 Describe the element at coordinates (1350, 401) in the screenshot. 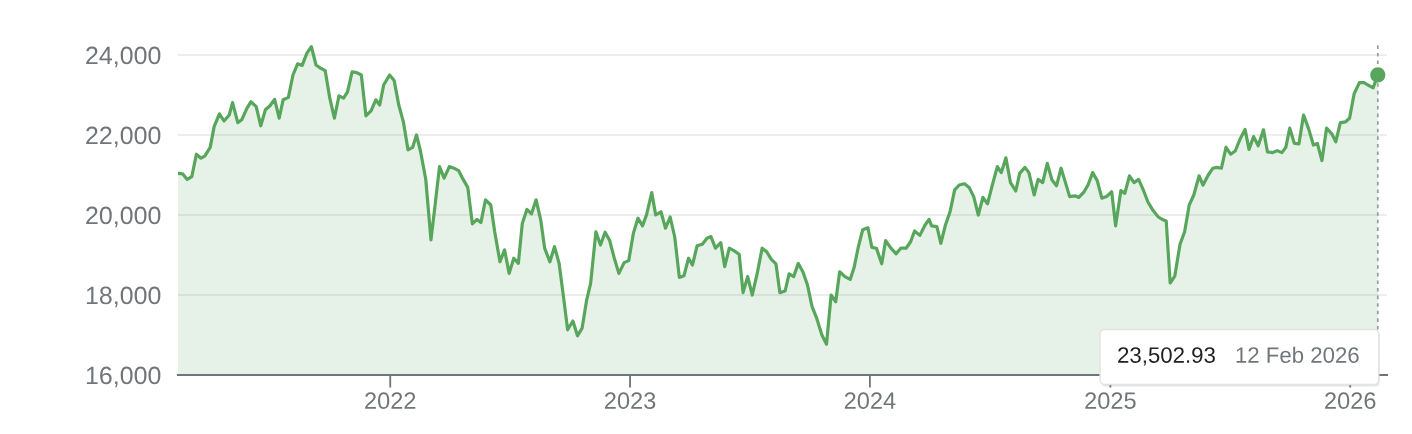

I see `x-tick-label: 2026` at that location.